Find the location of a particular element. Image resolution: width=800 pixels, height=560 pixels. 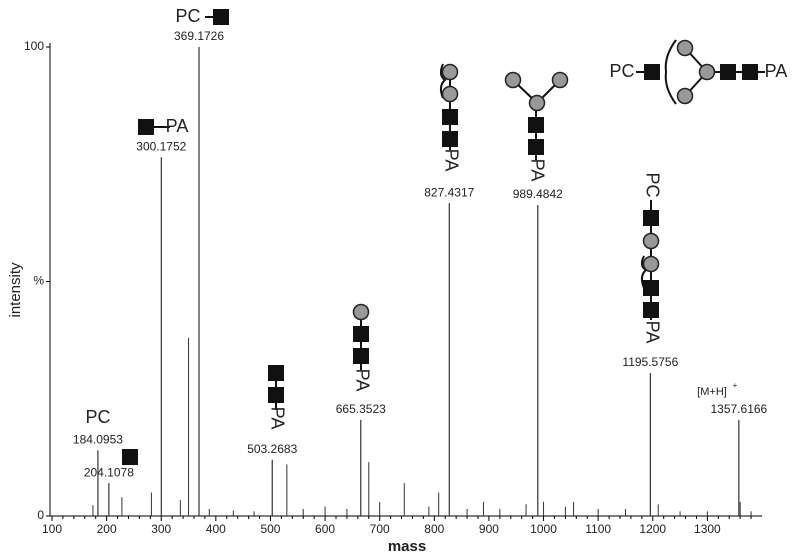

x-tick-label: 400 is located at coordinates (216, 529).